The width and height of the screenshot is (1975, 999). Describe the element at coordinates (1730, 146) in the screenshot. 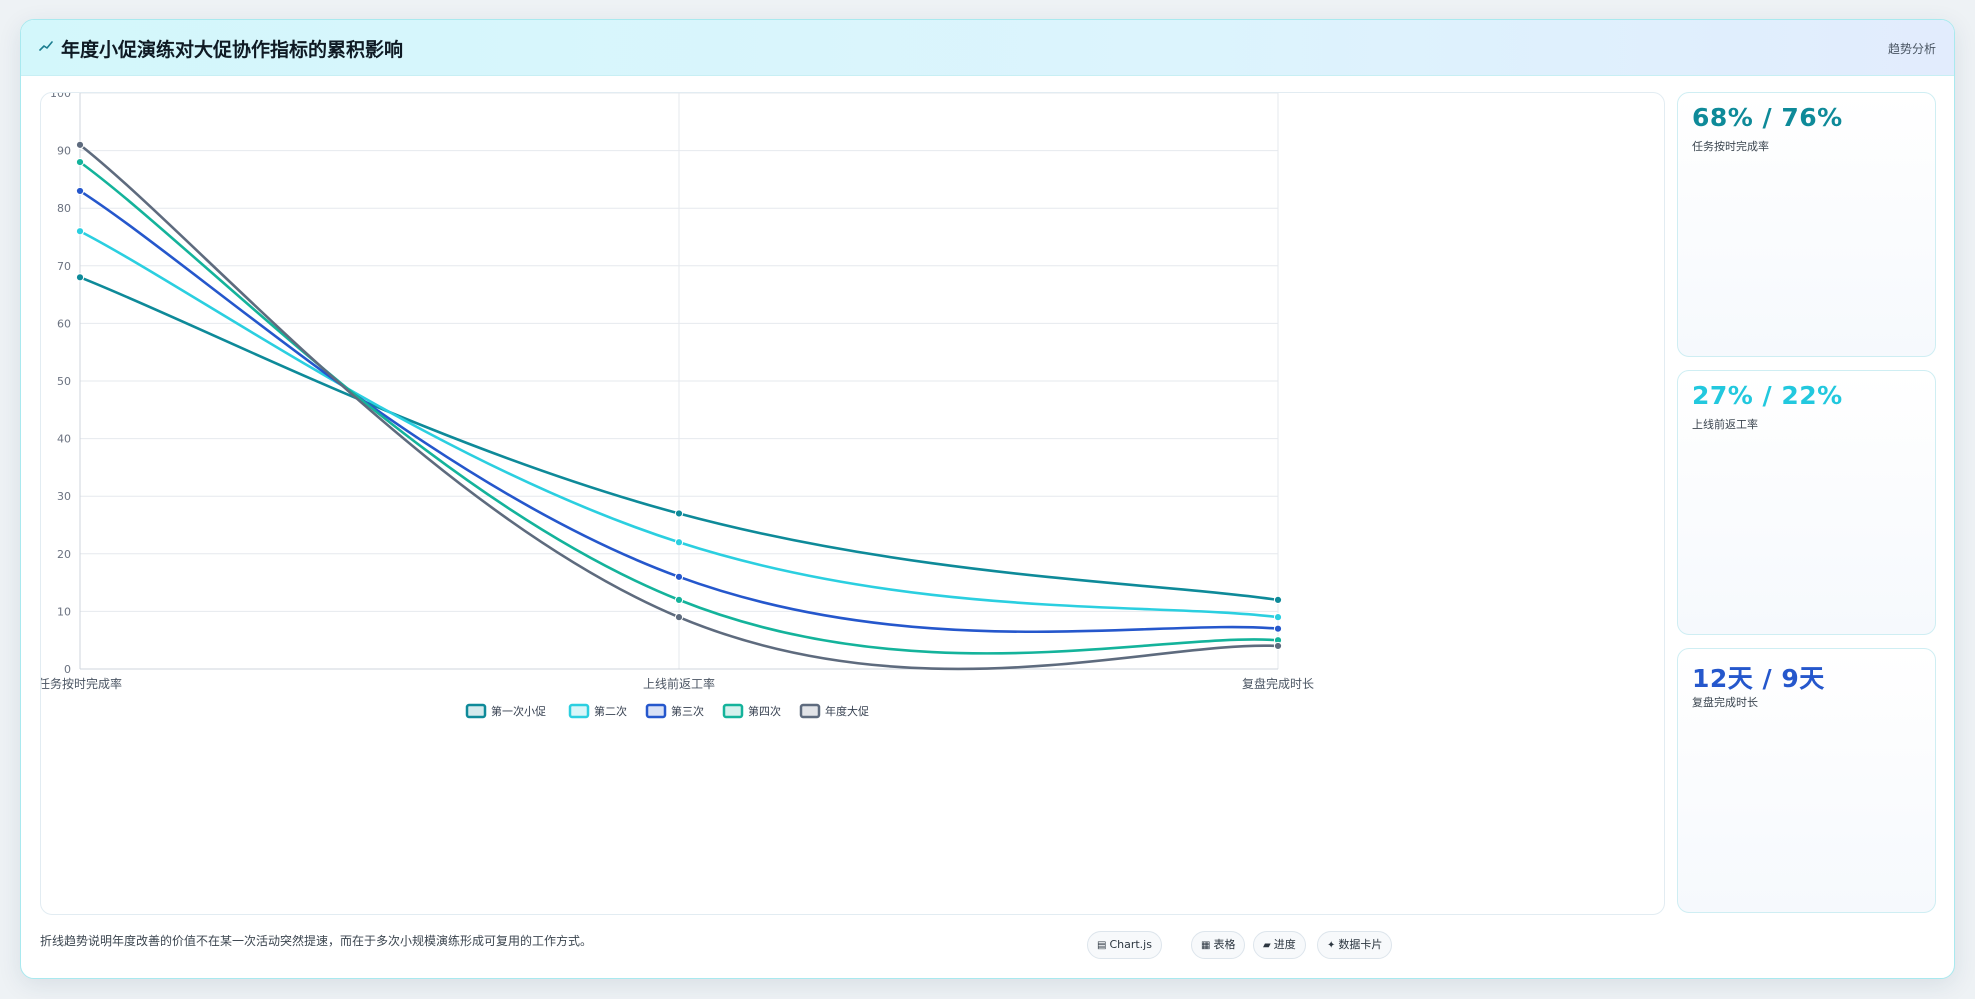

I see `kpi-label: 任务按时完成率` at that location.